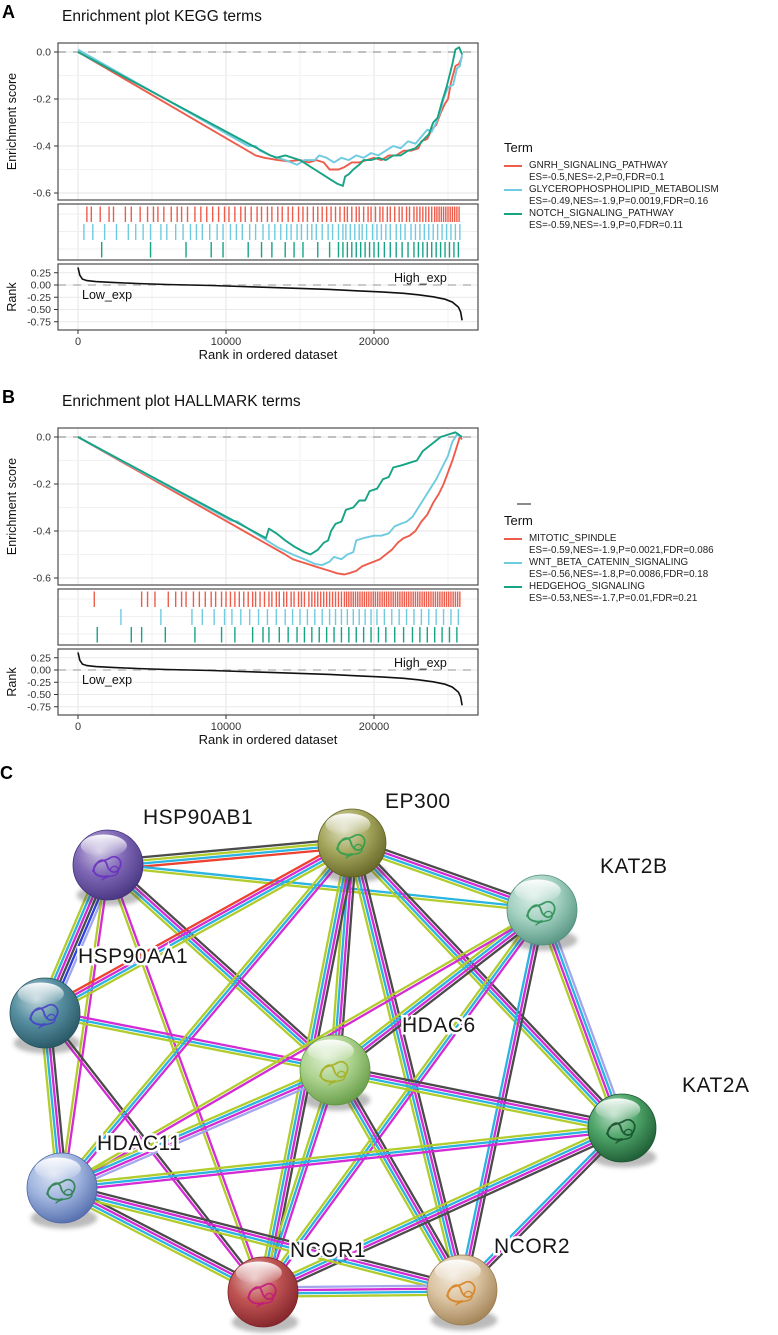 The width and height of the screenshot is (778, 1335). Describe the element at coordinates (160, 1244) in the screenshot. I see `network-edge-hdac11-ncor1` at that location.